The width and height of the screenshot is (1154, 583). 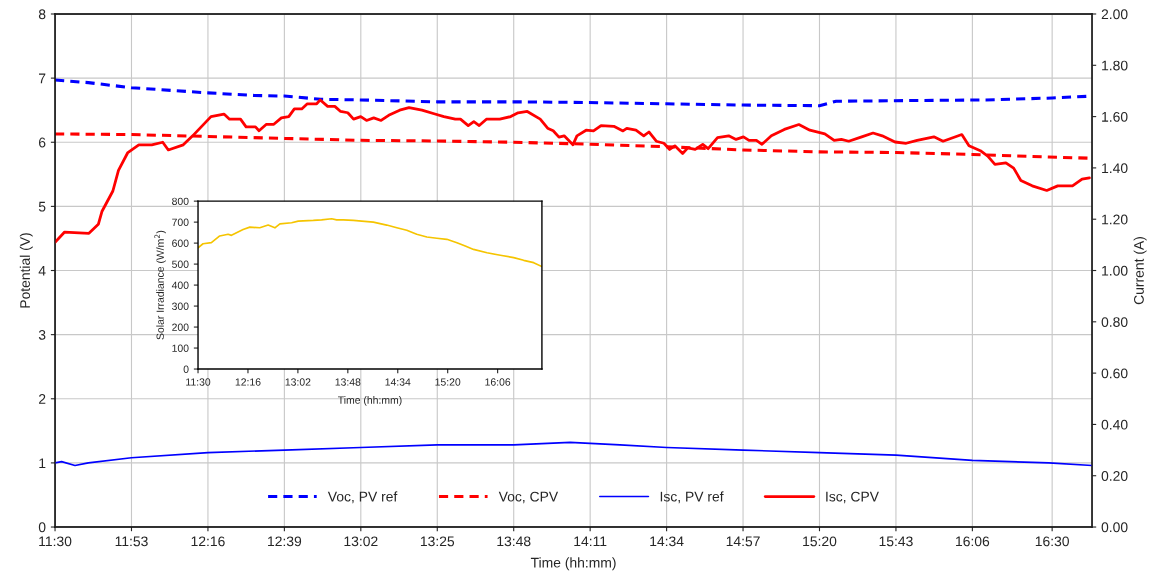 What do you see at coordinates (1115, 219) in the screenshot?
I see `y2-tick-label: 1.20` at bounding box center [1115, 219].